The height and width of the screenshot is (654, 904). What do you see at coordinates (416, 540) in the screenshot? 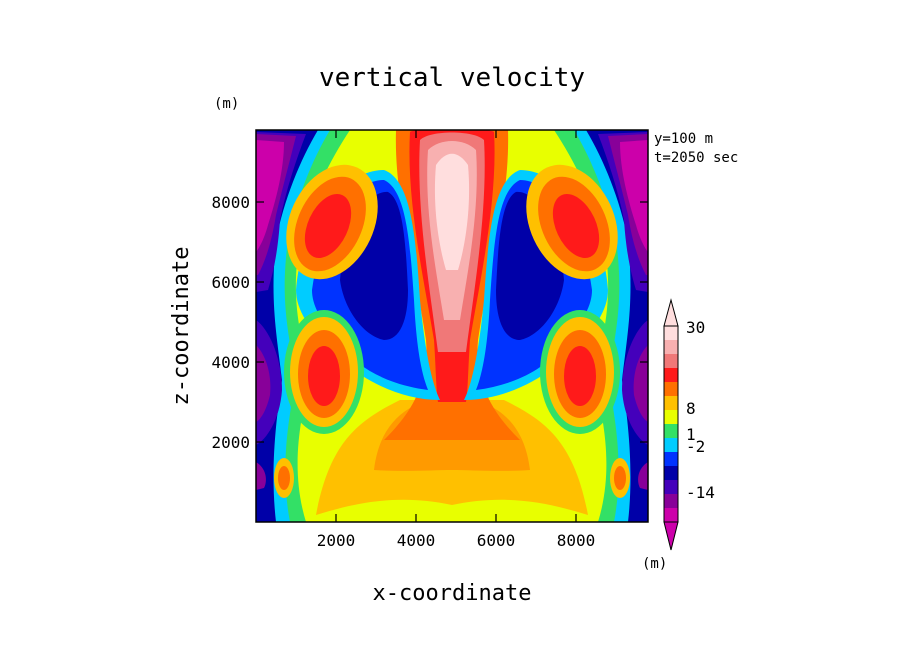
I see `x-tick-label: 4000` at bounding box center [416, 540].